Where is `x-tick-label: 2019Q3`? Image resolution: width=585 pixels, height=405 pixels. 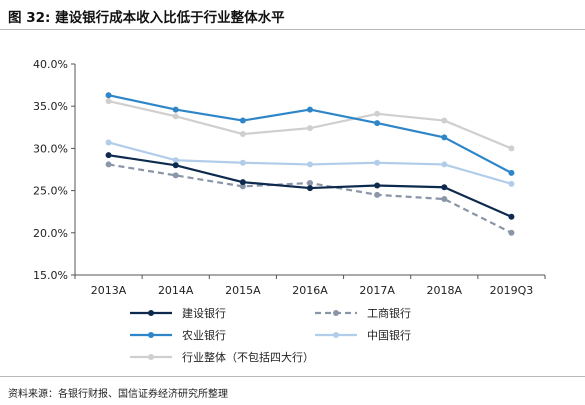 x-tick-label: 2019Q3 is located at coordinates (512, 290).